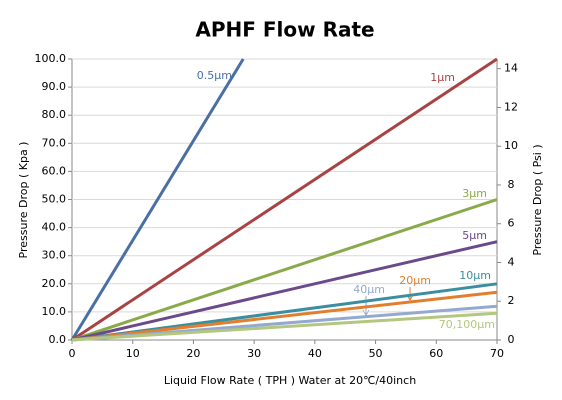  I want to click on series-label: 20μm, so click(415, 280).